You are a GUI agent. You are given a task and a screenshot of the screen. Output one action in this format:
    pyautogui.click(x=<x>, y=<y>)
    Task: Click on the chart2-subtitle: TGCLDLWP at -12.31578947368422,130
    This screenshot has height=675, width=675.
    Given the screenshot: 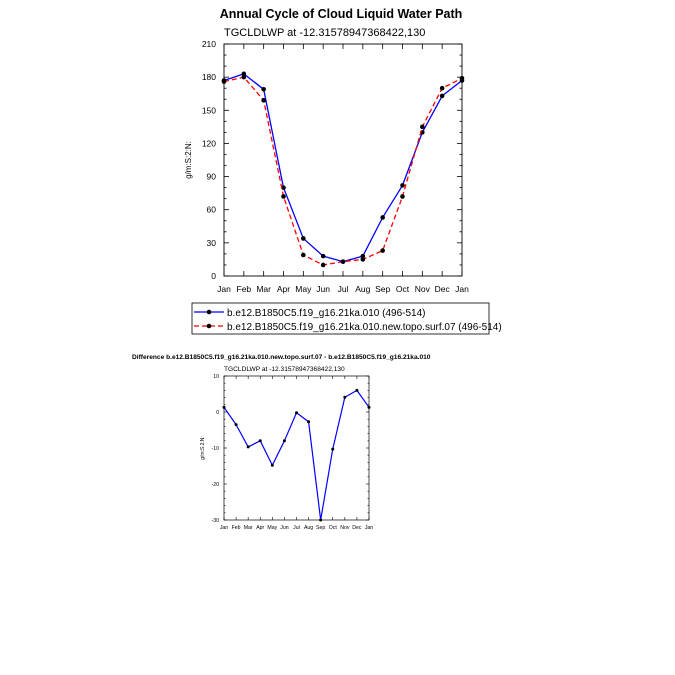 What is the action you would take?
    pyautogui.click(x=284, y=369)
    